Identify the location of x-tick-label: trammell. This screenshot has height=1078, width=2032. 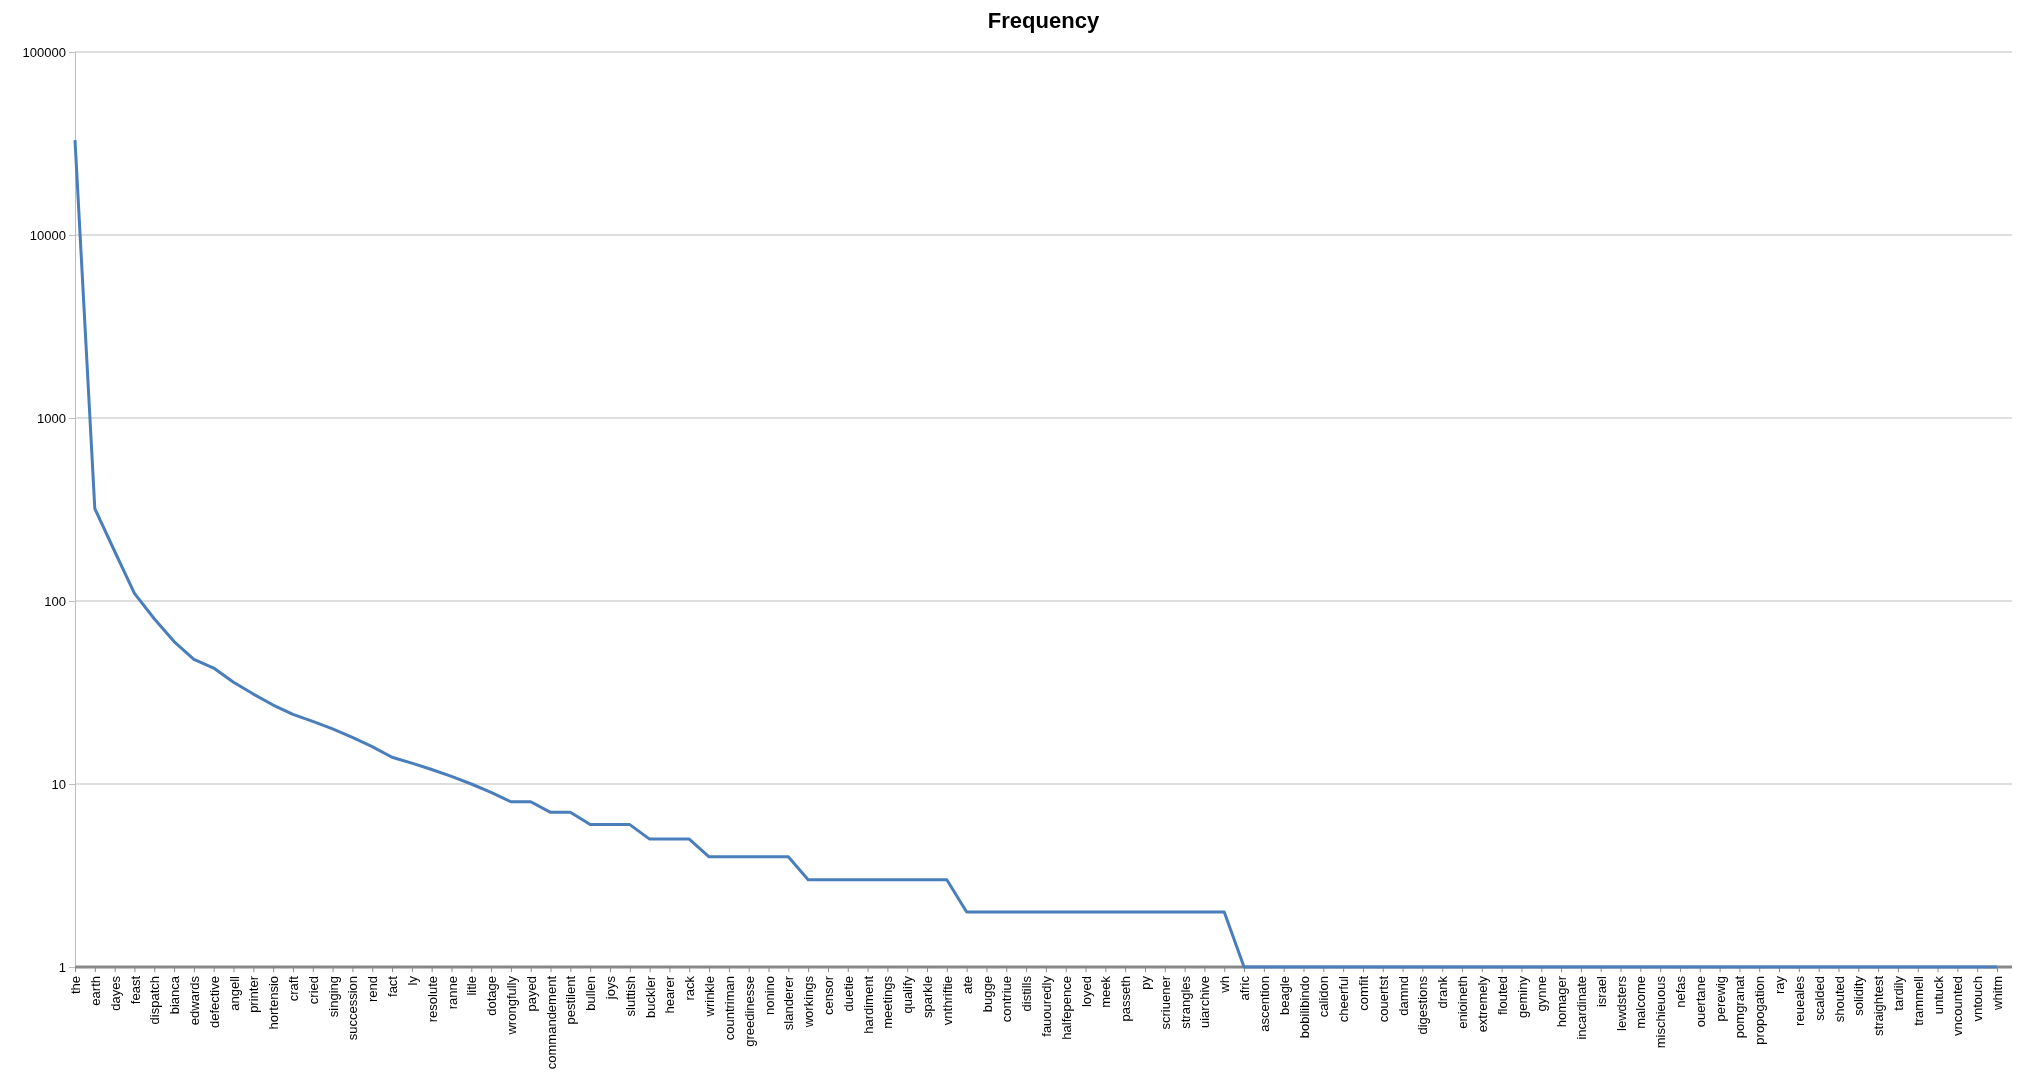
(1918, 1000).